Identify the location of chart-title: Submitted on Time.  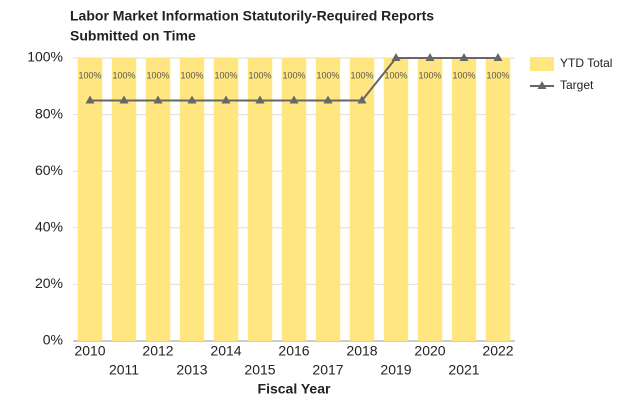
(133, 36).